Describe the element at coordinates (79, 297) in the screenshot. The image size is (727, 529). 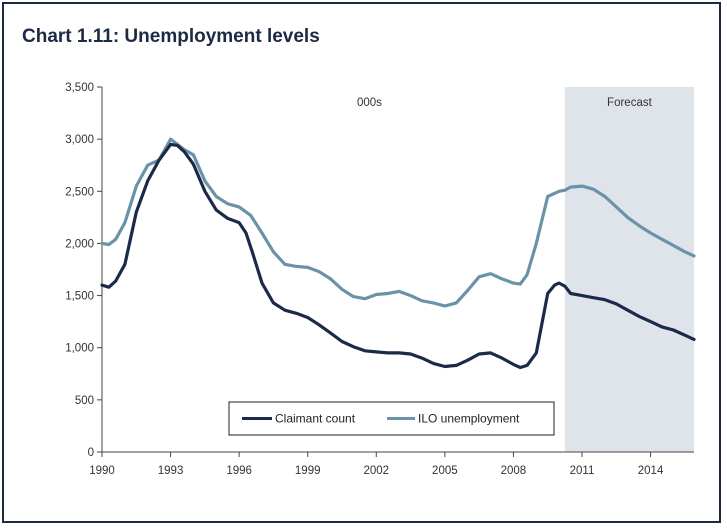
I see `y-tick-label: 1,500` at that location.